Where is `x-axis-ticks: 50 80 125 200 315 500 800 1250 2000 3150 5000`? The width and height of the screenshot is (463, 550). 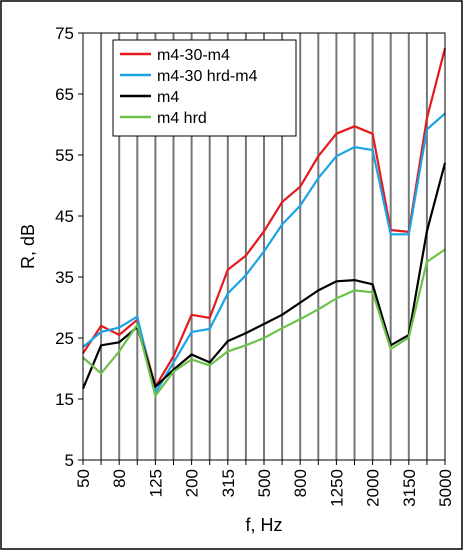 x-axis-ticks: 50 80 125 200 315 500 800 1250 2000 3150 5000 is located at coordinates (264, 483).